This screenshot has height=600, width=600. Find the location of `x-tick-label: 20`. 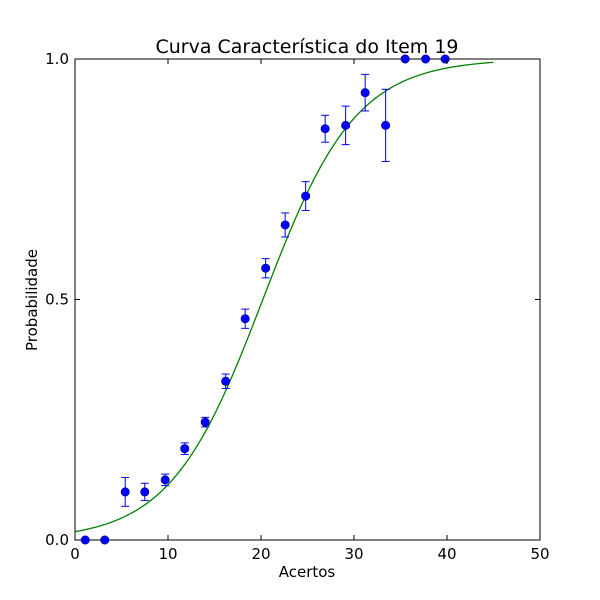

x-tick-label: 20 is located at coordinates (260, 554).